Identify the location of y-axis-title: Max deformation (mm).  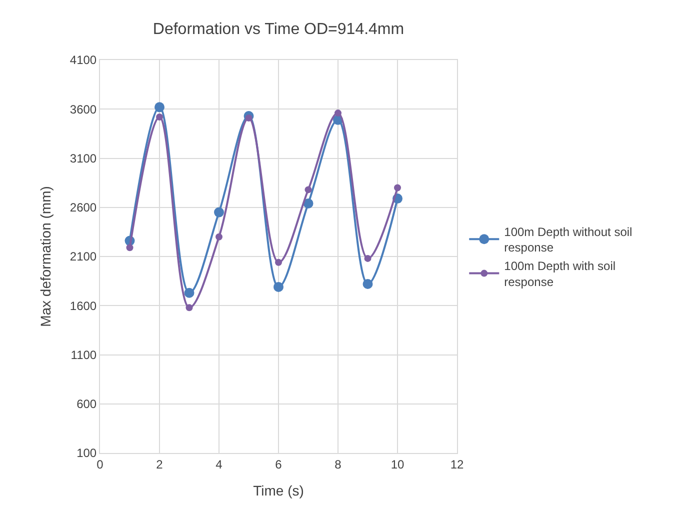
(45, 256).